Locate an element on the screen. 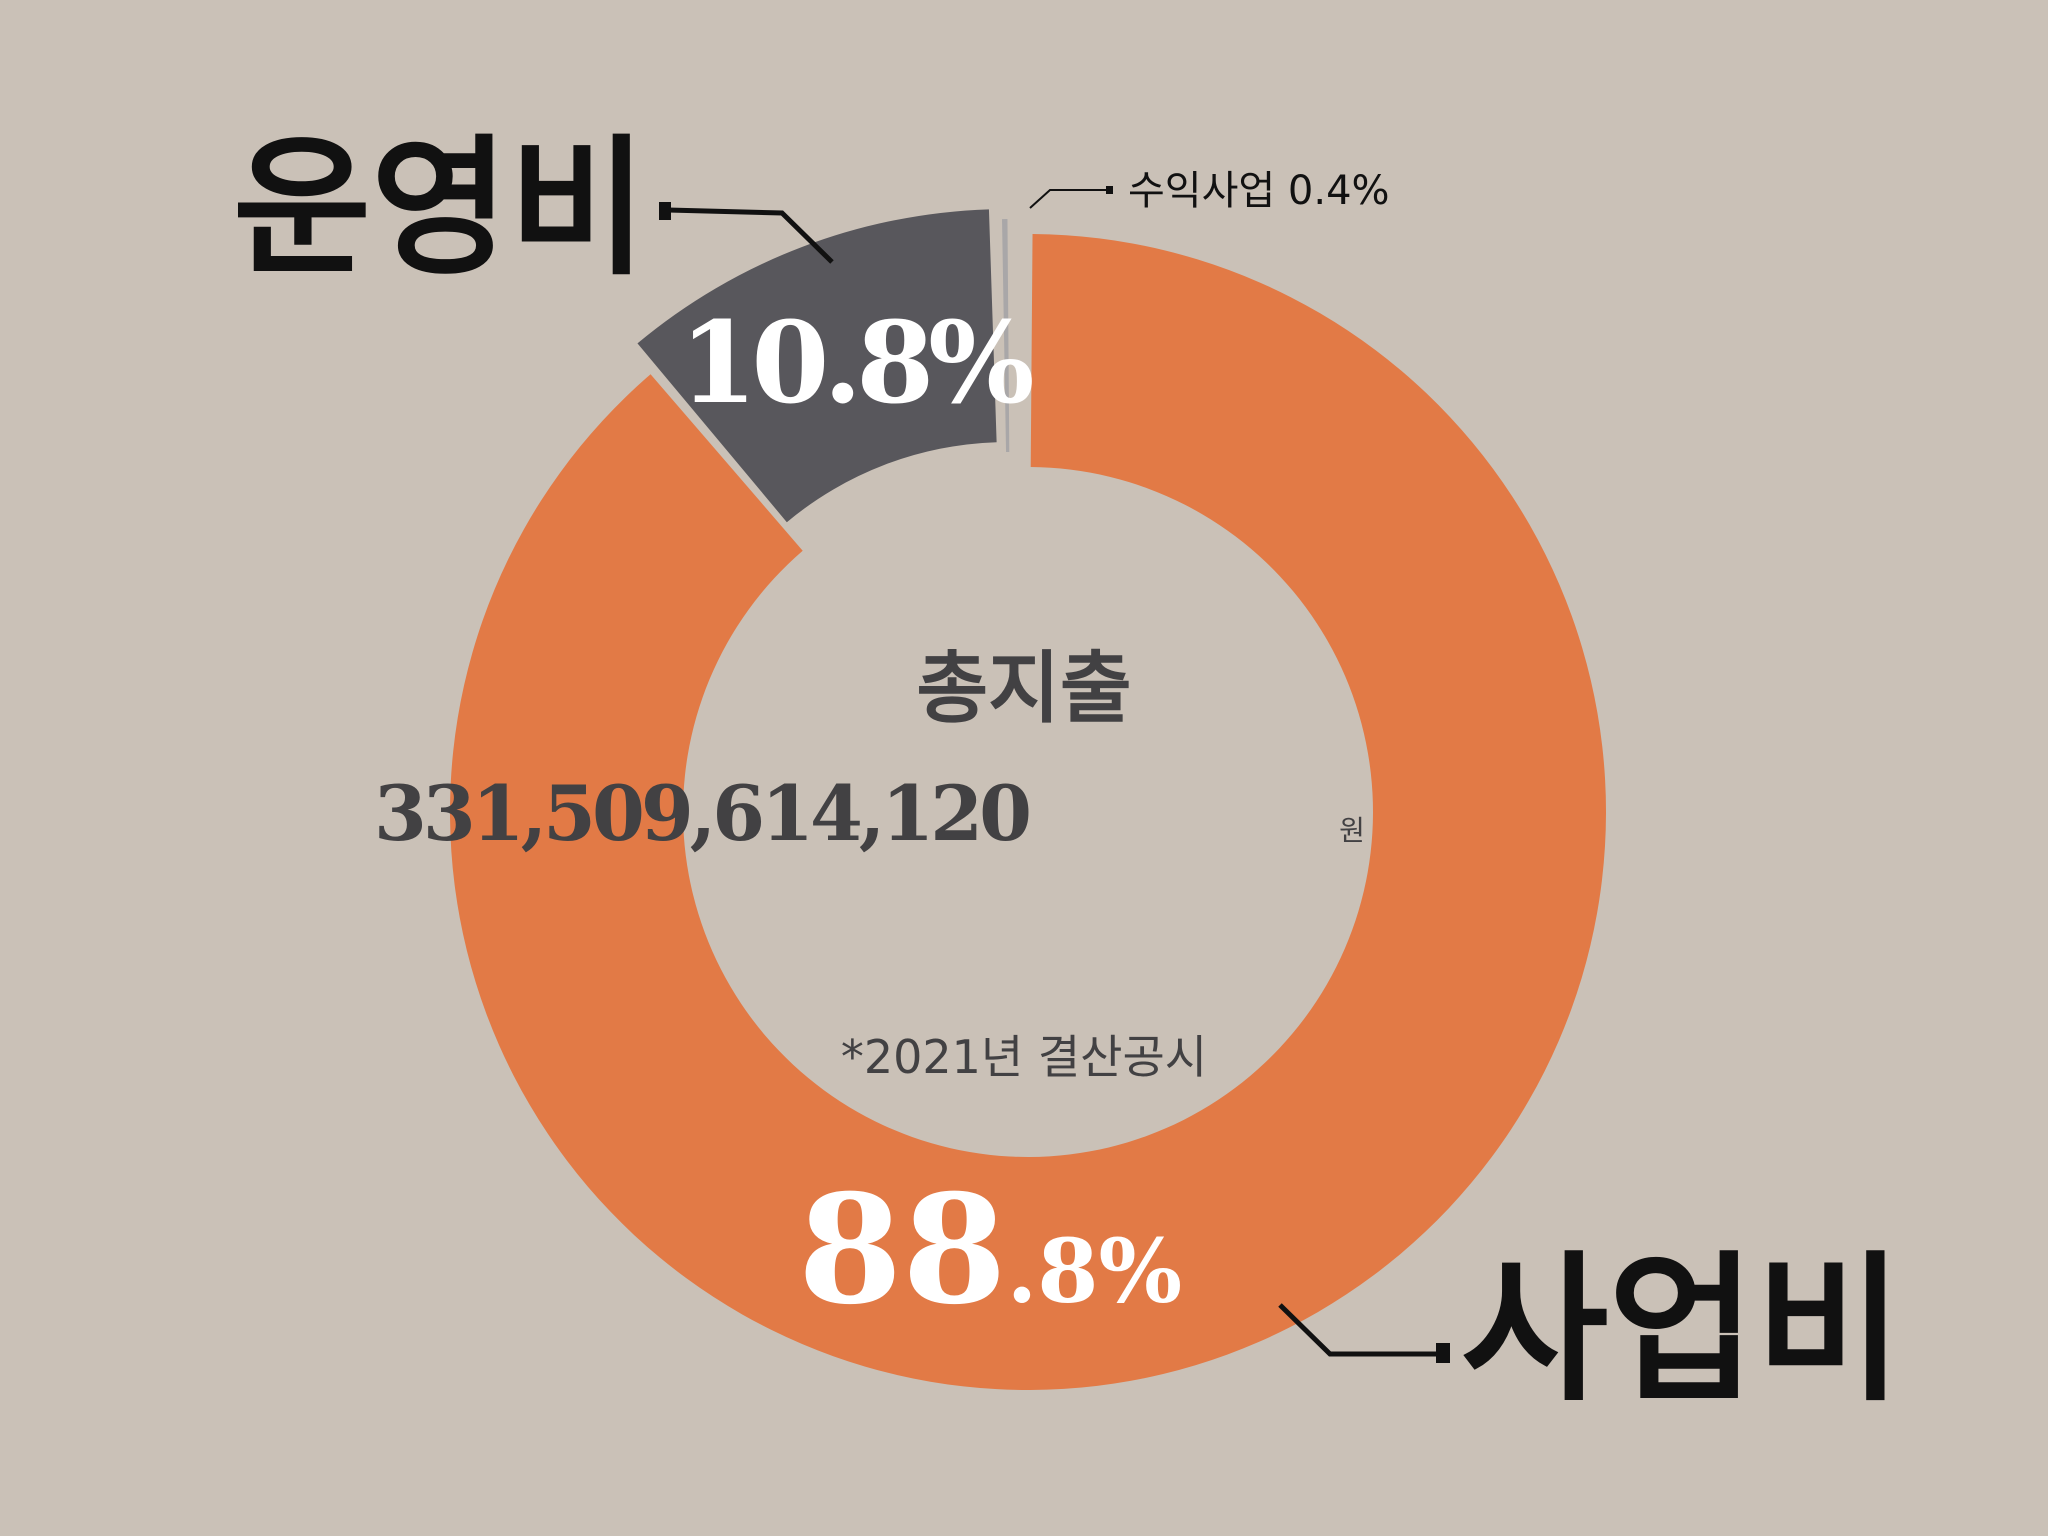 This screenshot has height=1536, width=2048. value-label-business-int: 88 is located at coordinates (902, 1250).